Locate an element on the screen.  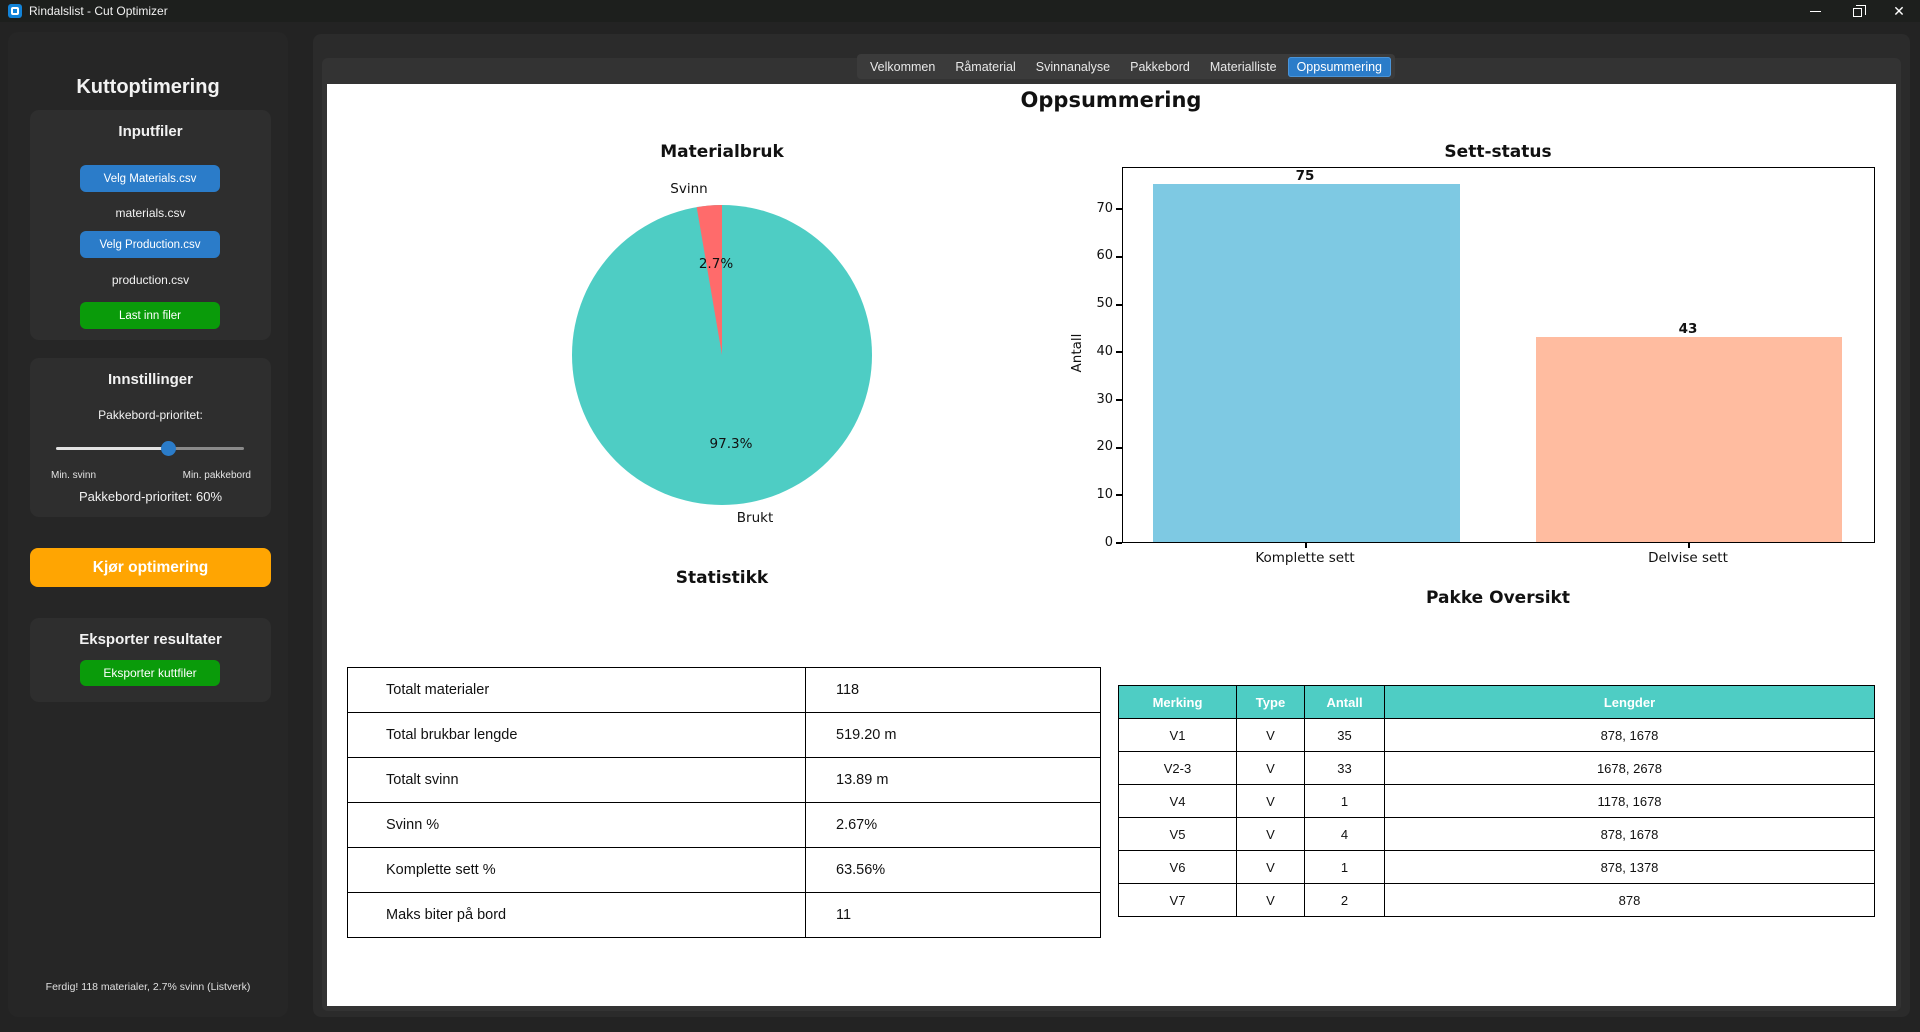
window-controls: ✕ is located at coordinates (1857, 11).